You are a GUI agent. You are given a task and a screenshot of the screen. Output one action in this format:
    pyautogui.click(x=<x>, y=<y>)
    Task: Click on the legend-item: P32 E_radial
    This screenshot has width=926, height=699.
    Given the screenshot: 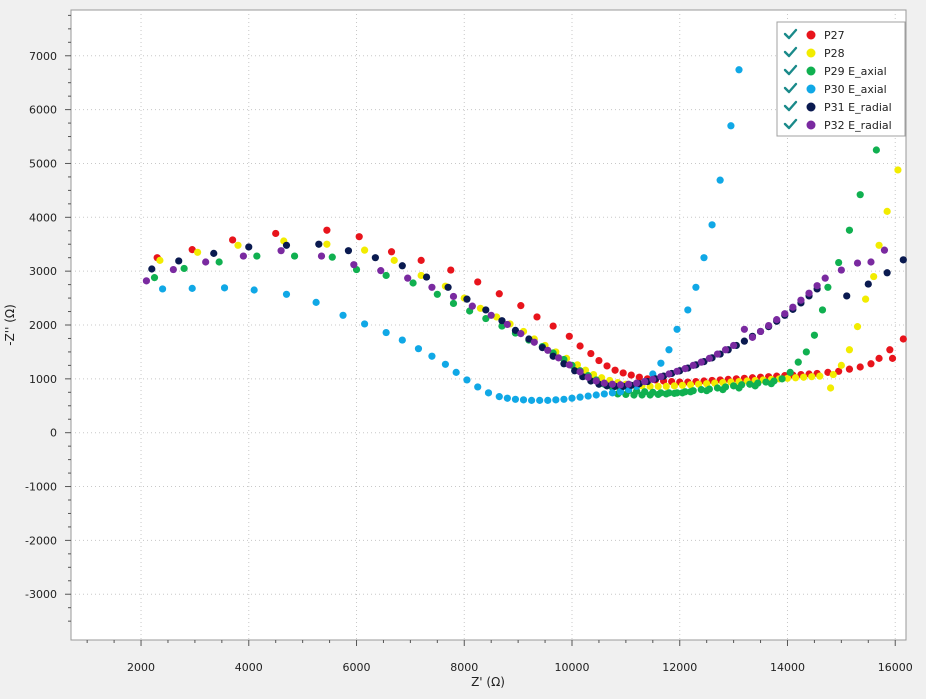 What is the action you would take?
    pyautogui.click(x=837, y=125)
    